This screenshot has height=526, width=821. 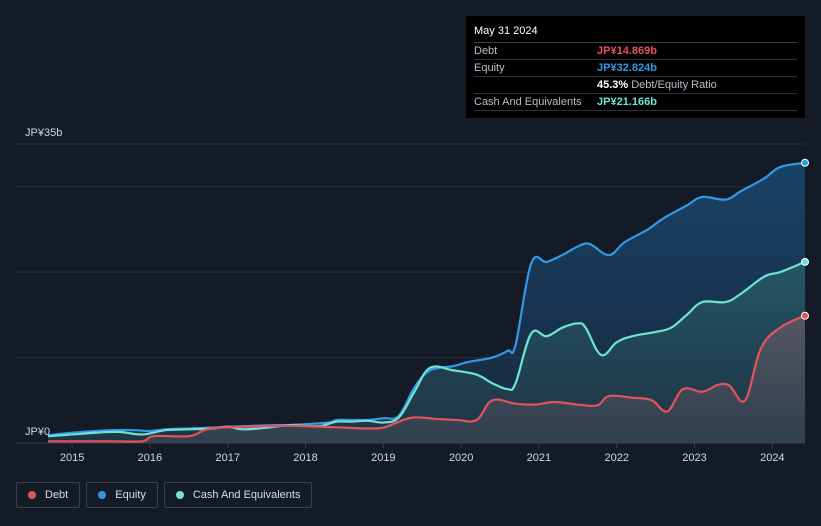 I want to click on tooltip-row-ratio: 45.3% Debt/Equity Ratio, so click(x=635, y=85).